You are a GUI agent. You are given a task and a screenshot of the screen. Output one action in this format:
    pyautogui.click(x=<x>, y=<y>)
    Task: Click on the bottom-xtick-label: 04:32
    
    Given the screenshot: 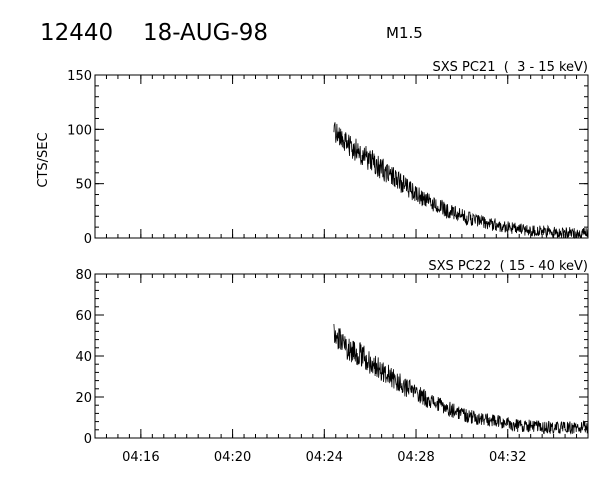 What is the action you would take?
    pyautogui.click(x=507, y=457)
    